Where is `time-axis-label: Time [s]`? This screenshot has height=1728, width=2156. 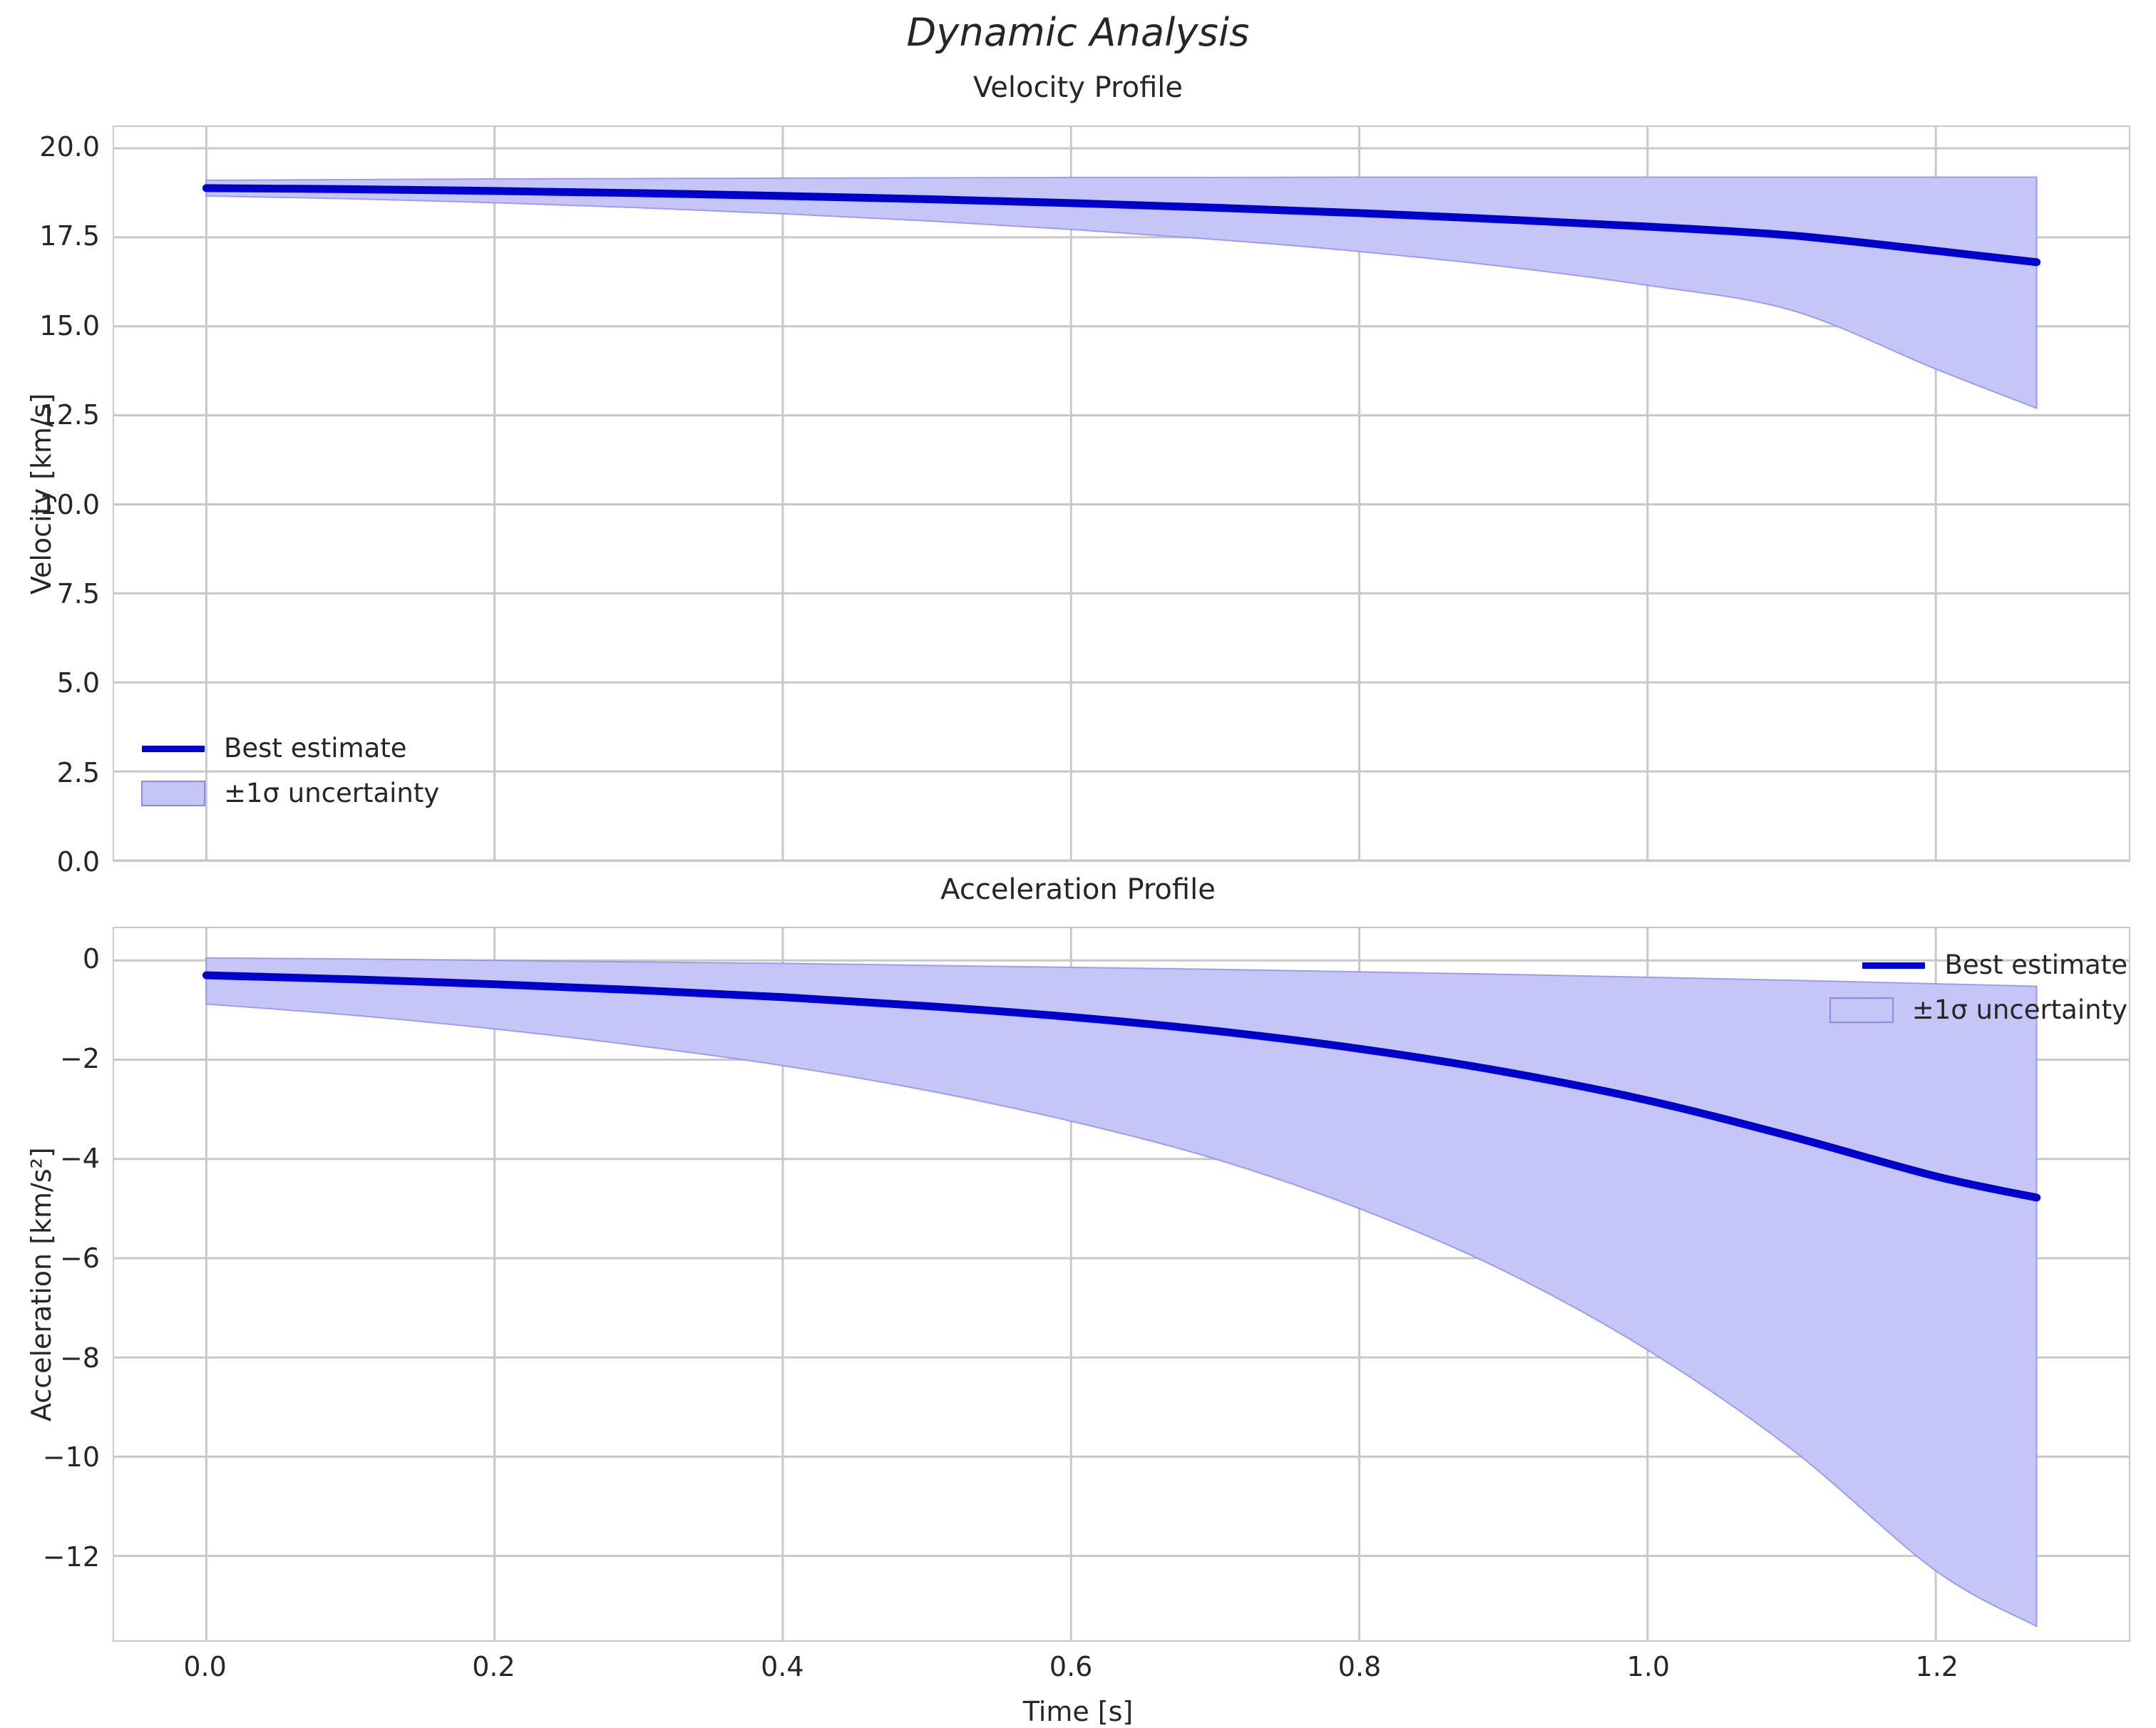 time-axis-label: Time [s] is located at coordinates (1078, 1711).